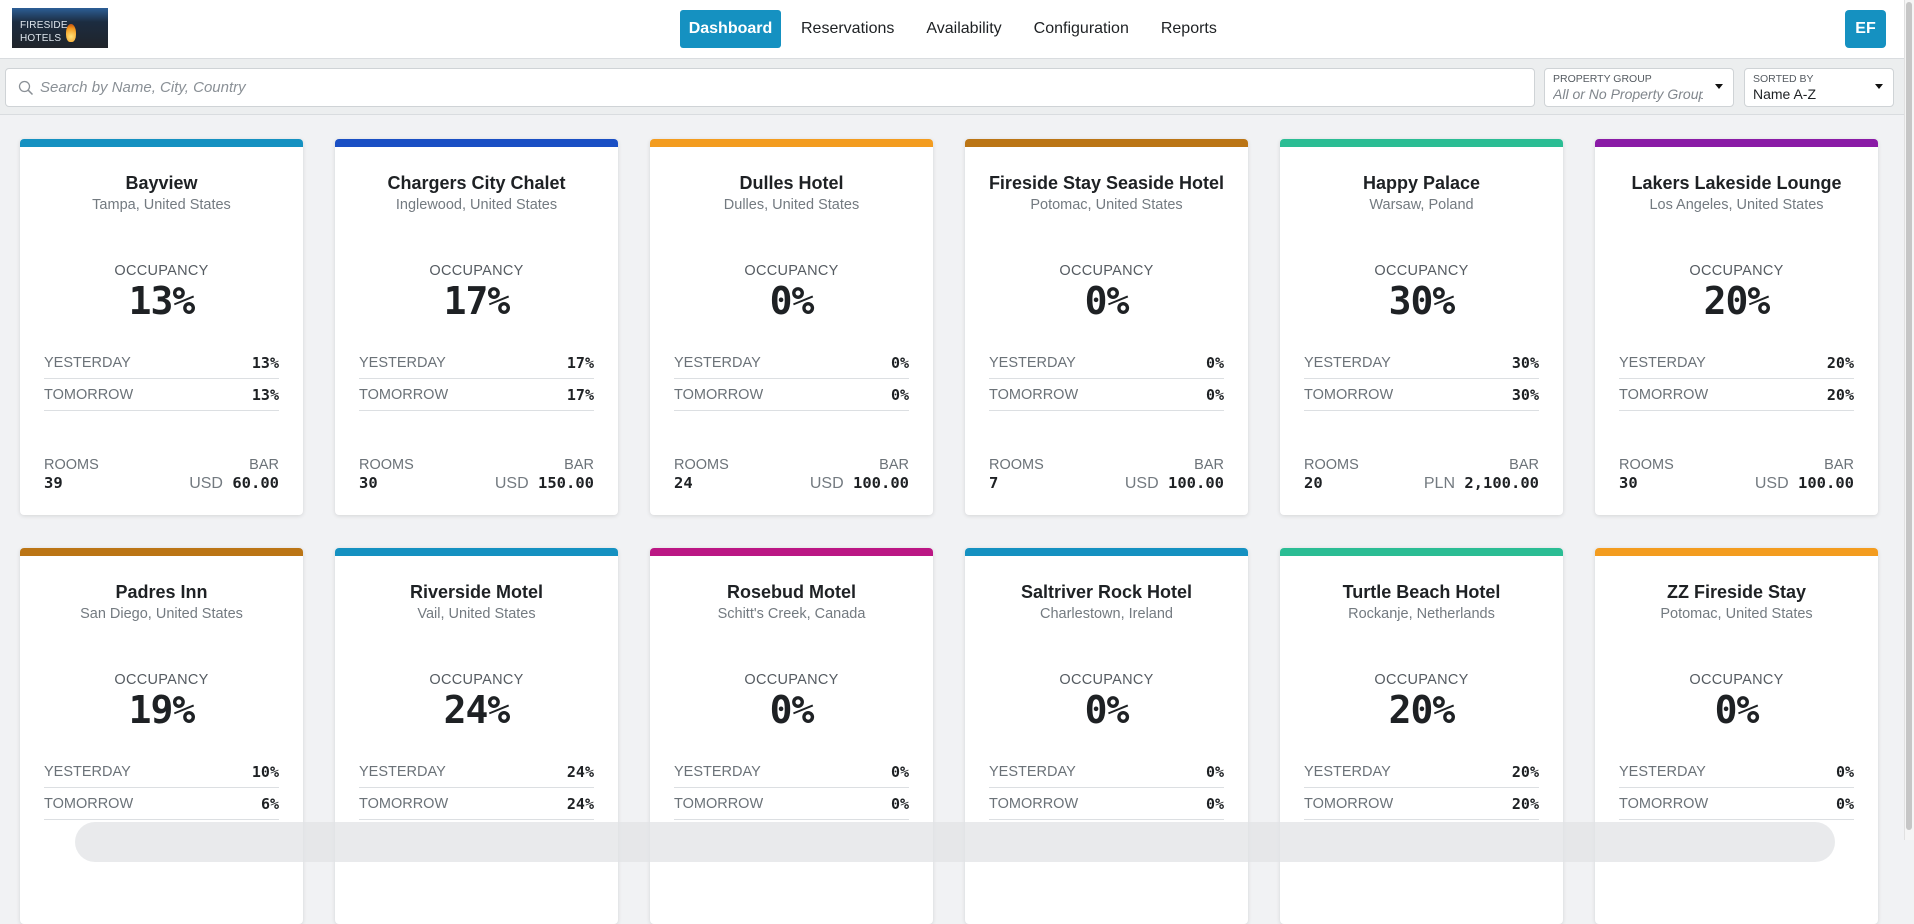  What do you see at coordinates (1639, 87) in the screenshot?
I see `property-group-select: PROPERTY GROUP All or No Property Group` at bounding box center [1639, 87].